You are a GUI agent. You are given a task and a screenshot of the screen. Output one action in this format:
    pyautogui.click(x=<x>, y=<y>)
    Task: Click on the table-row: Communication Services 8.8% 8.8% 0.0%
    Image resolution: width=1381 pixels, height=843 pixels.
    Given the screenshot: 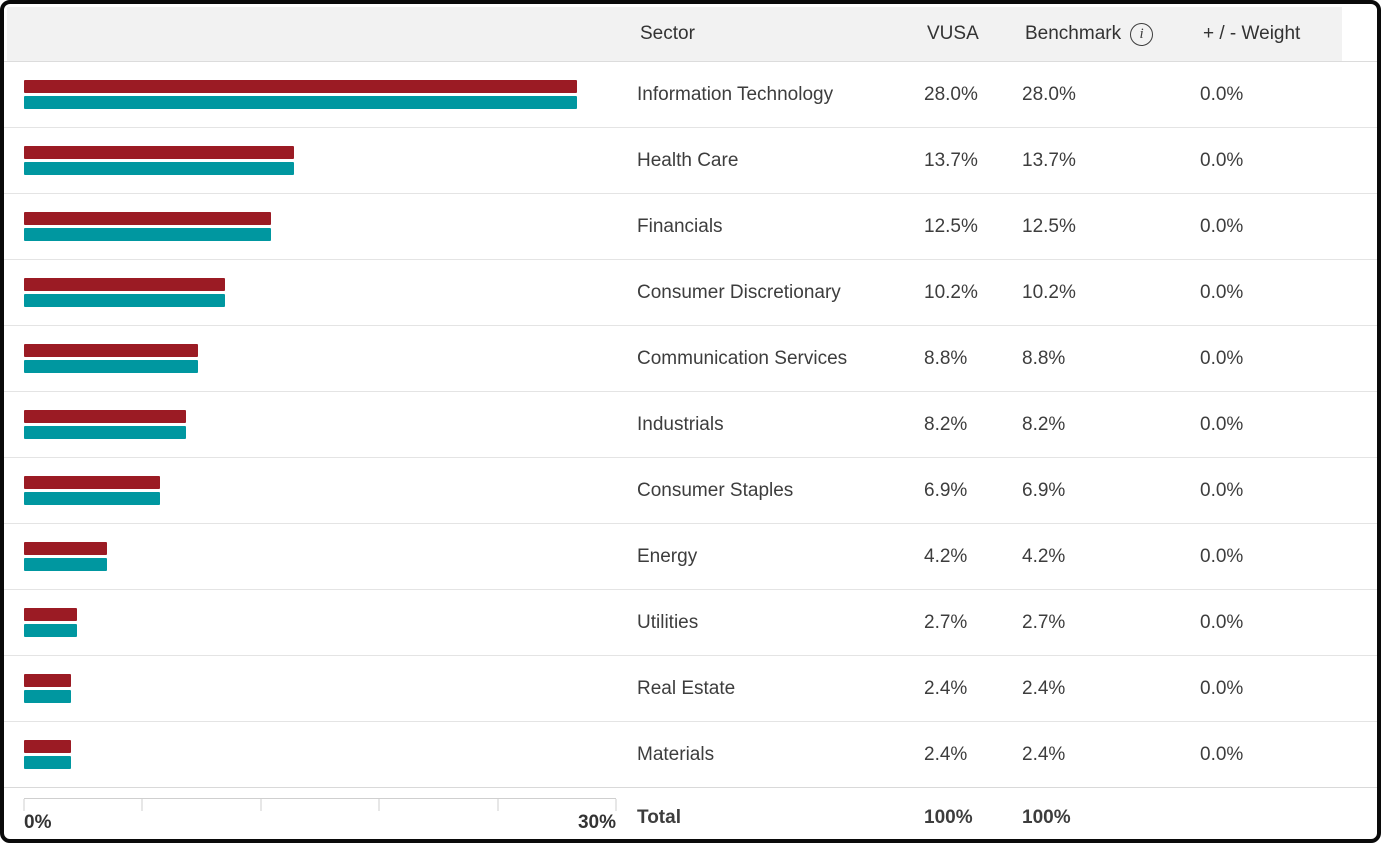 What is the action you would take?
    pyautogui.click(x=690, y=358)
    